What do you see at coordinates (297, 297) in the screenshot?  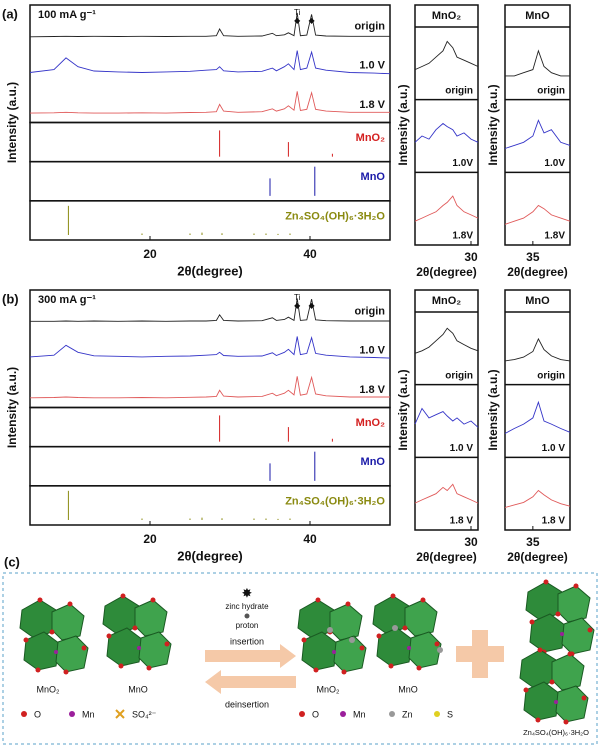 I see `annotation: Ti` at bounding box center [297, 297].